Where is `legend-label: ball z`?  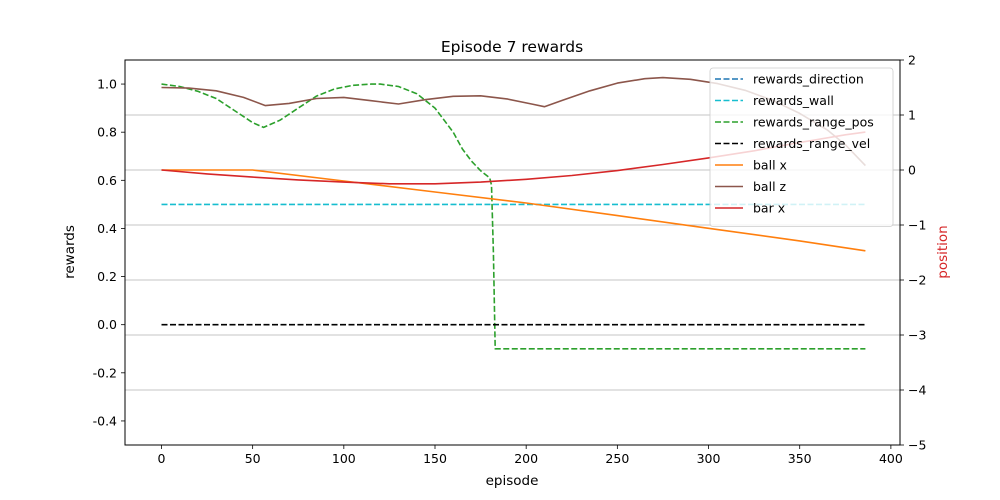
legend-label: ball z is located at coordinates (770, 186).